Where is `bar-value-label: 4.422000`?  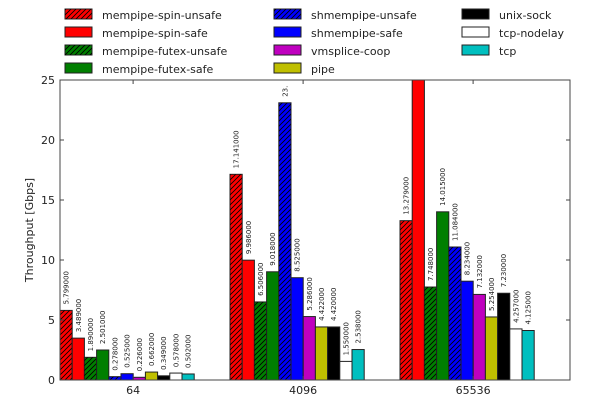 bar-value-label: 4.422000 is located at coordinates (322, 304).